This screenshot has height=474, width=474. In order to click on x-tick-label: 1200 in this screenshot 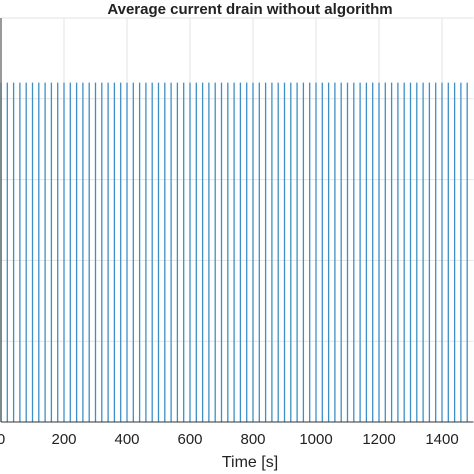, I will do `click(378, 439)`.